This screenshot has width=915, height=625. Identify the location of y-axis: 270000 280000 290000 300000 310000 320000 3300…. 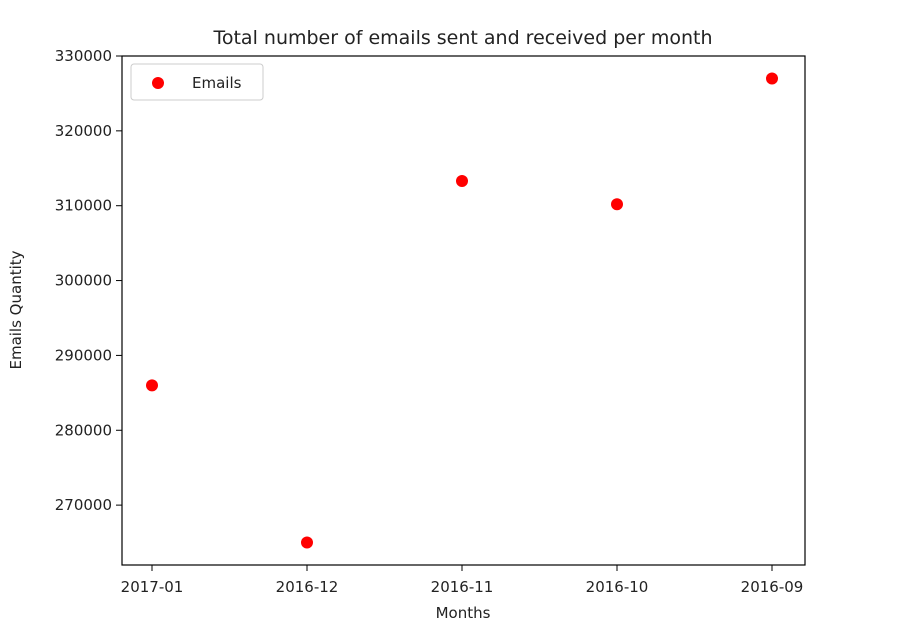
(88, 280).